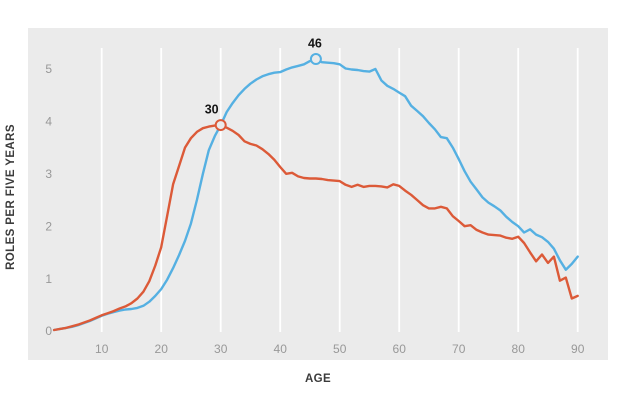 This screenshot has width=618, height=412. I want to click on y-tick-label: 3, so click(48, 174).